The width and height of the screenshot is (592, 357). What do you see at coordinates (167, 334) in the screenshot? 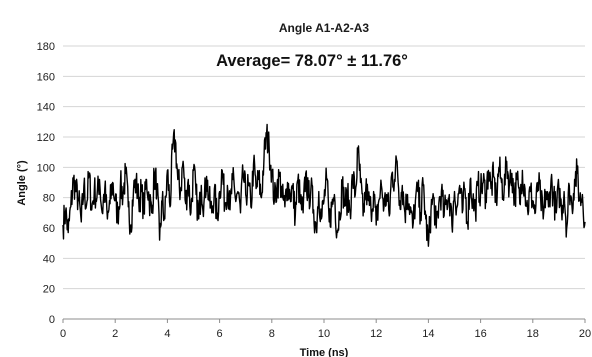
I see `x-tick-label: 4` at bounding box center [167, 334].